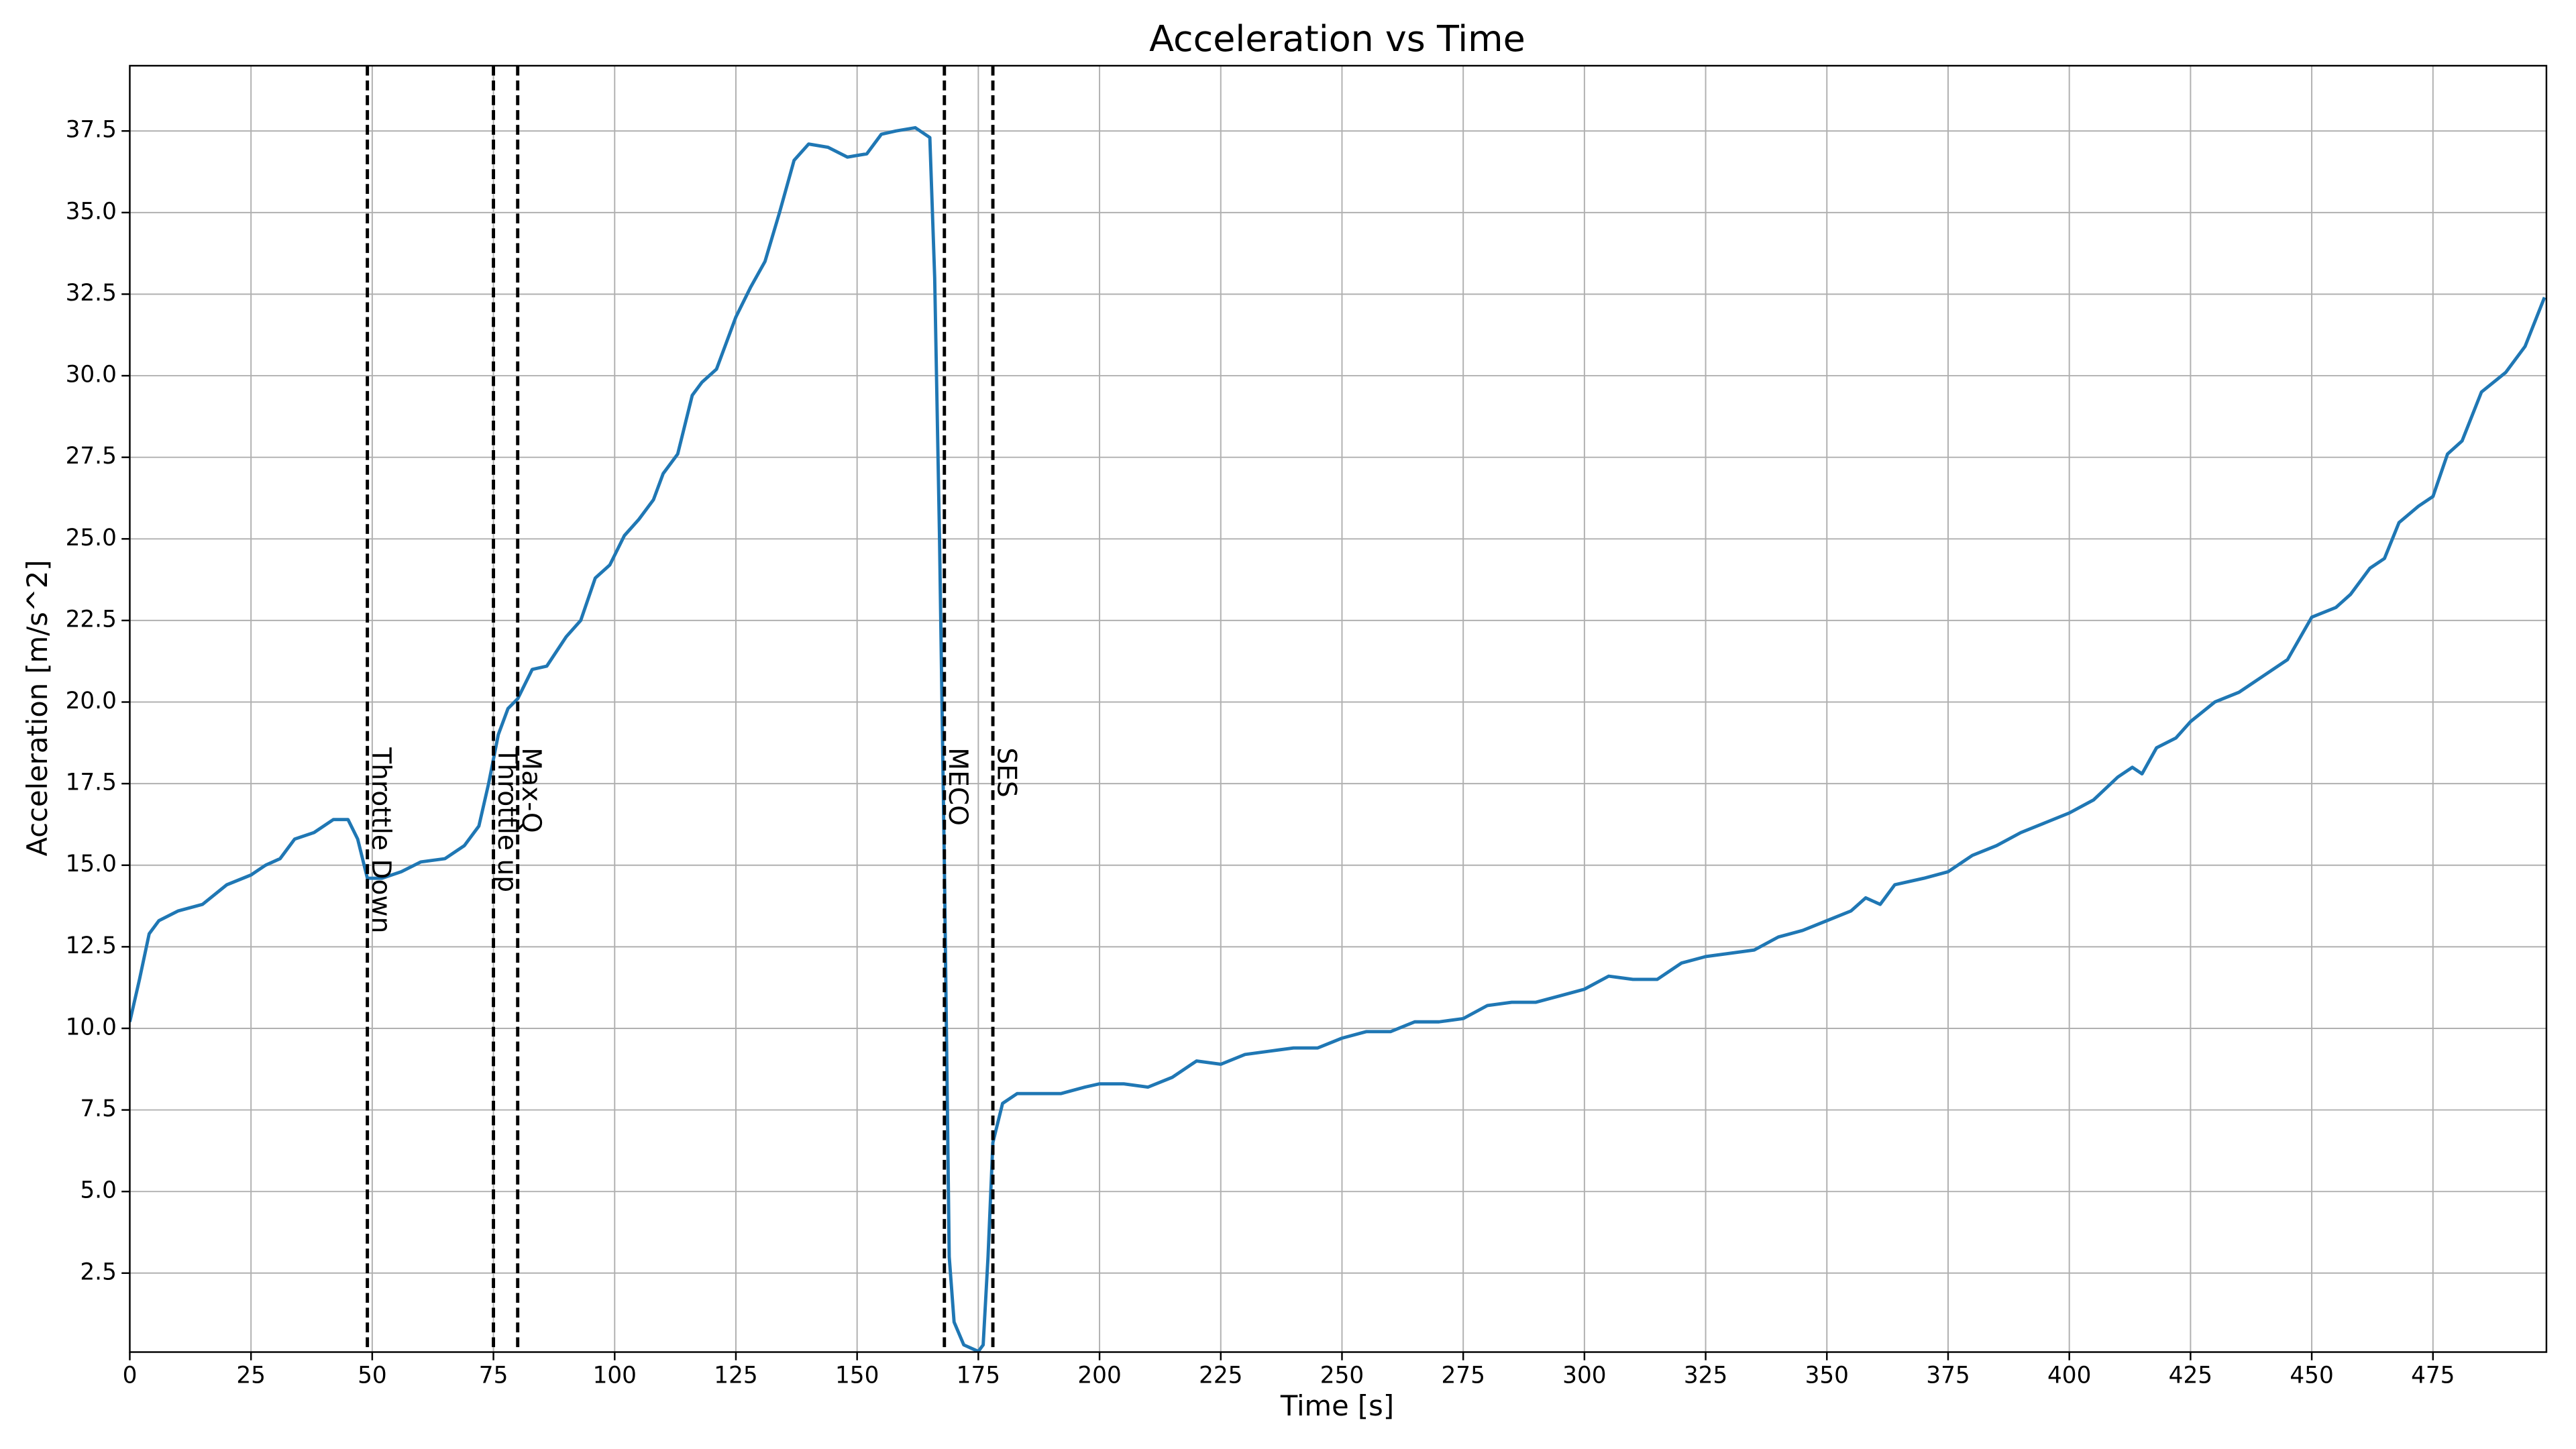 The height and width of the screenshot is (1449, 2576). Describe the element at coordinates (1827, 1375) in the screenshot. I see `x-tick-label: 350` at that location.